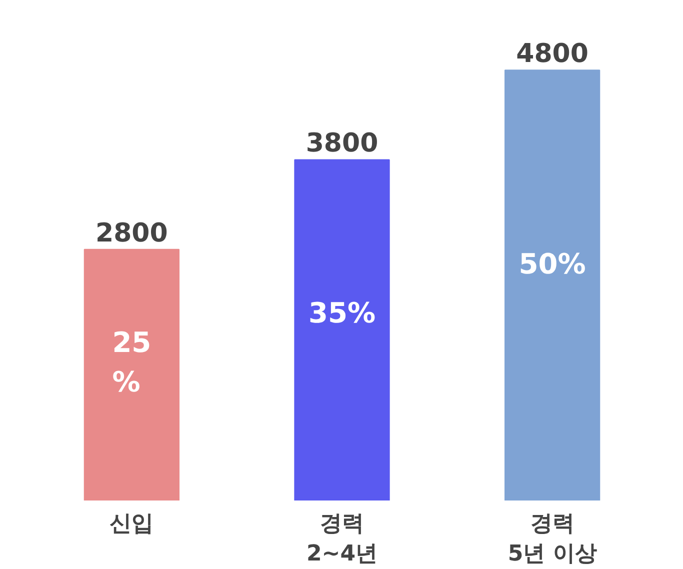 The height and width of the screenshot is (569, 683). Describe the element at coordinates (132, 524) in the screenshot. I see `x-tick-label: 신입` at that location.